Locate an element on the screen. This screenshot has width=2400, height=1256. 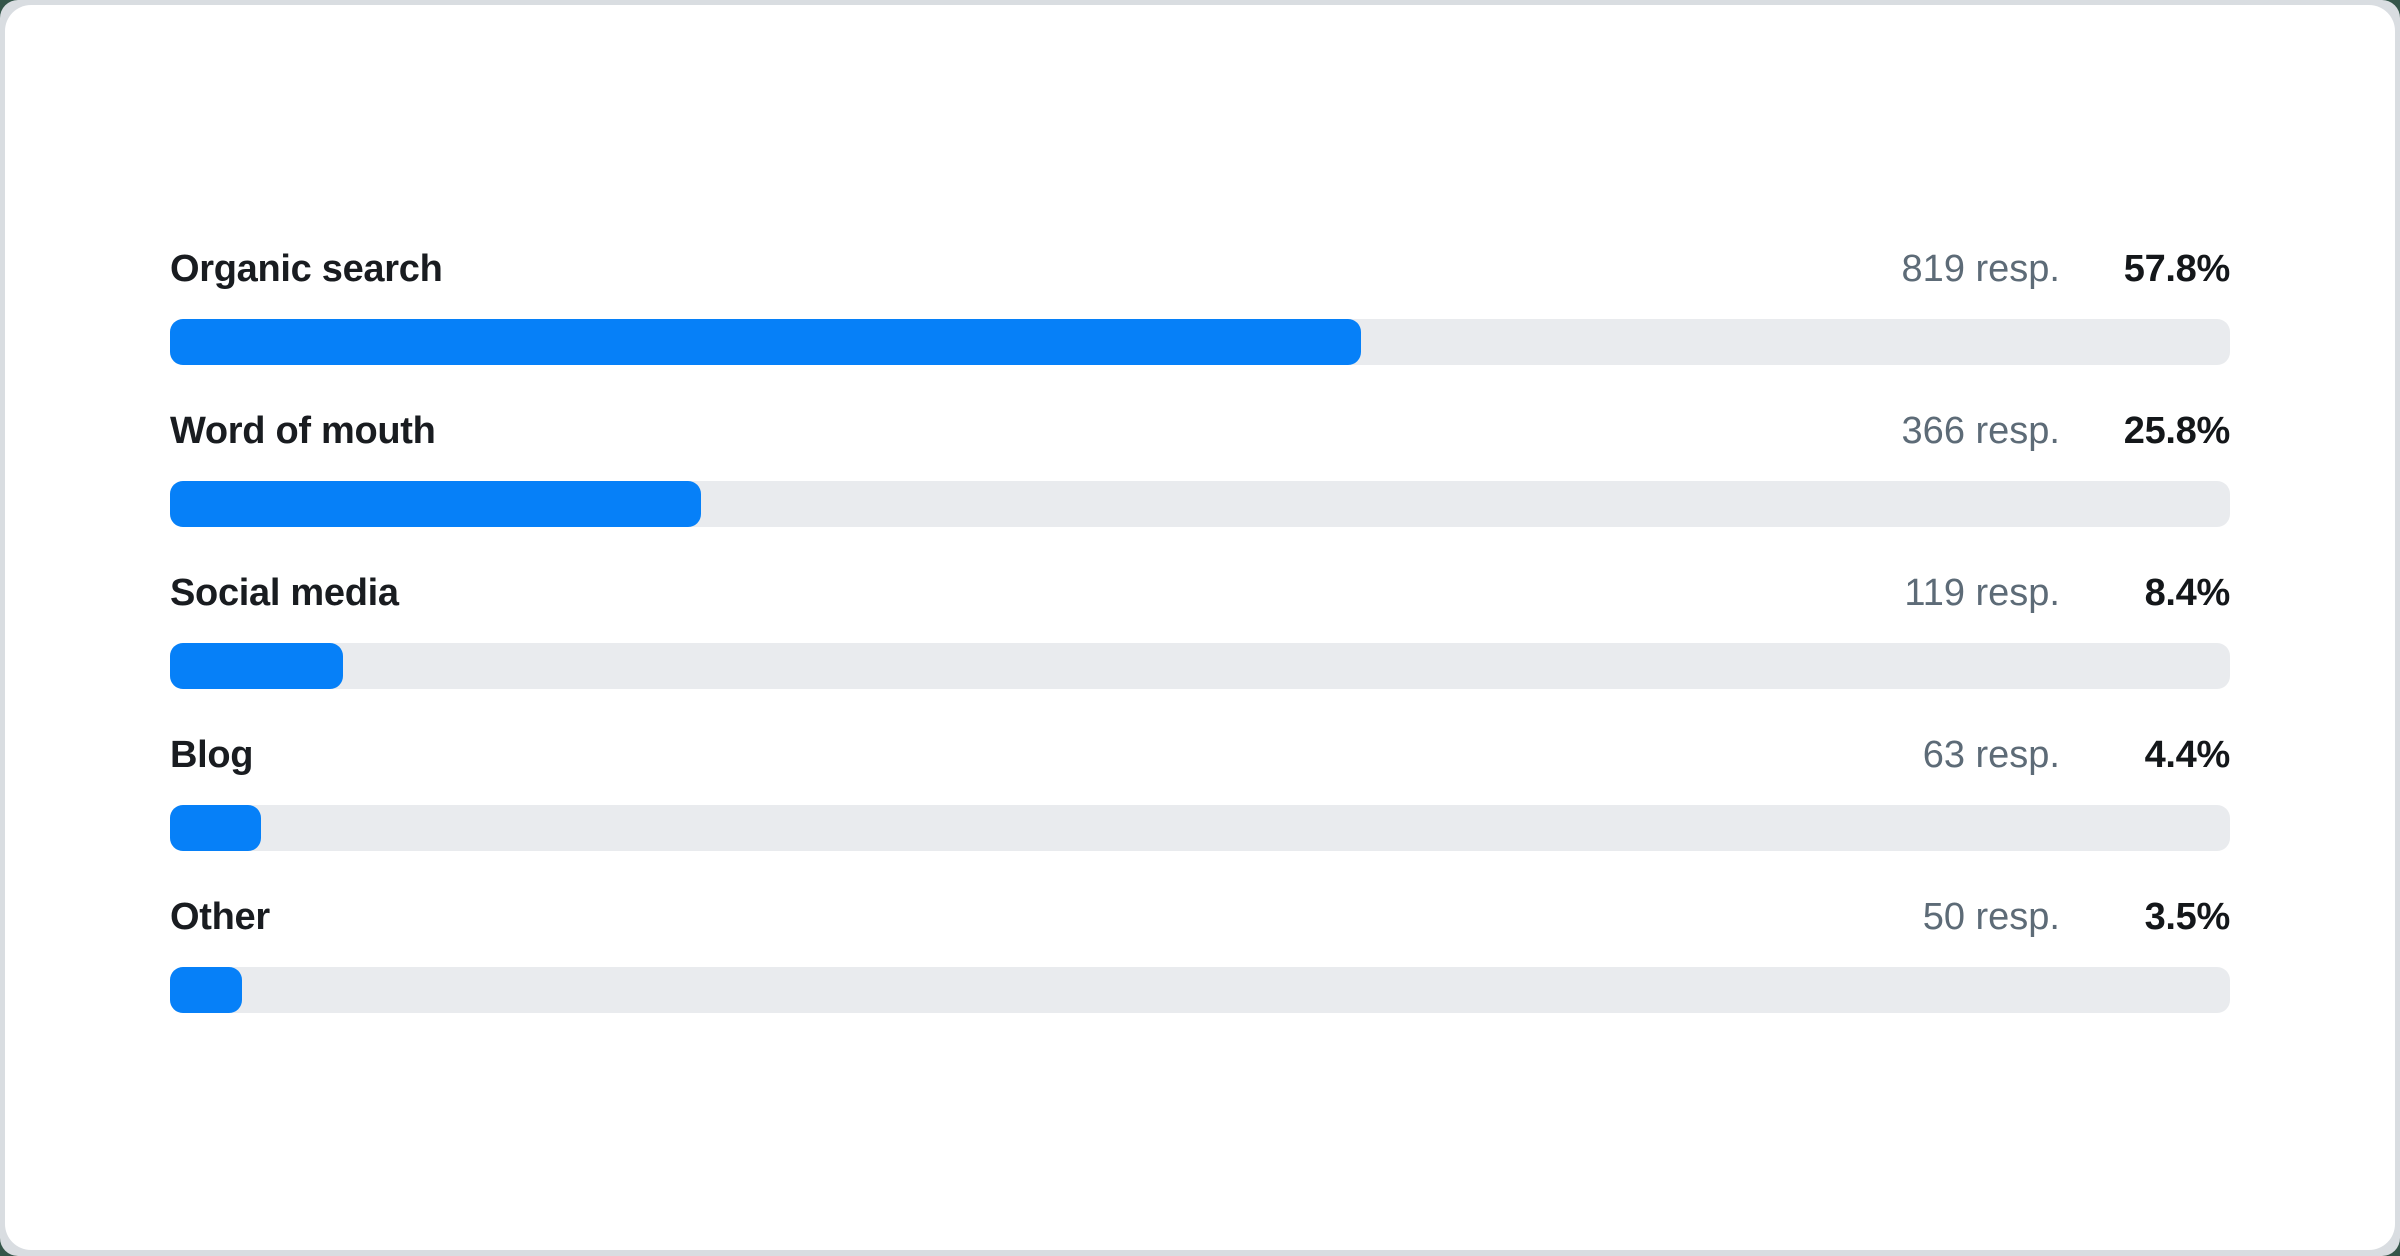
percent-value: 8.4% is located at coordinates (2187, 593).